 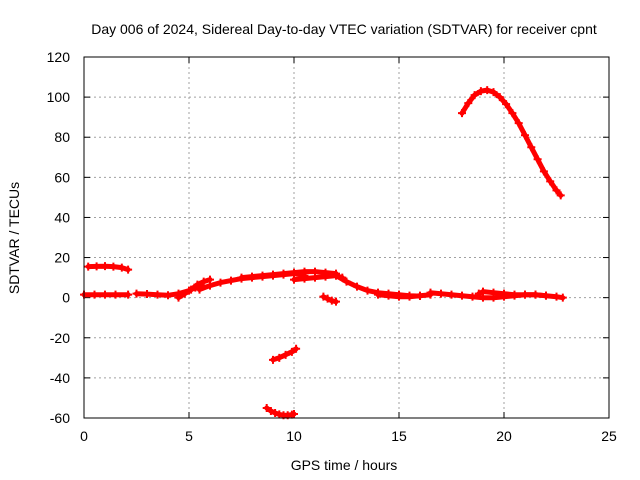 I want to click on x-tick-label: 10, so click(x=294, y=436).